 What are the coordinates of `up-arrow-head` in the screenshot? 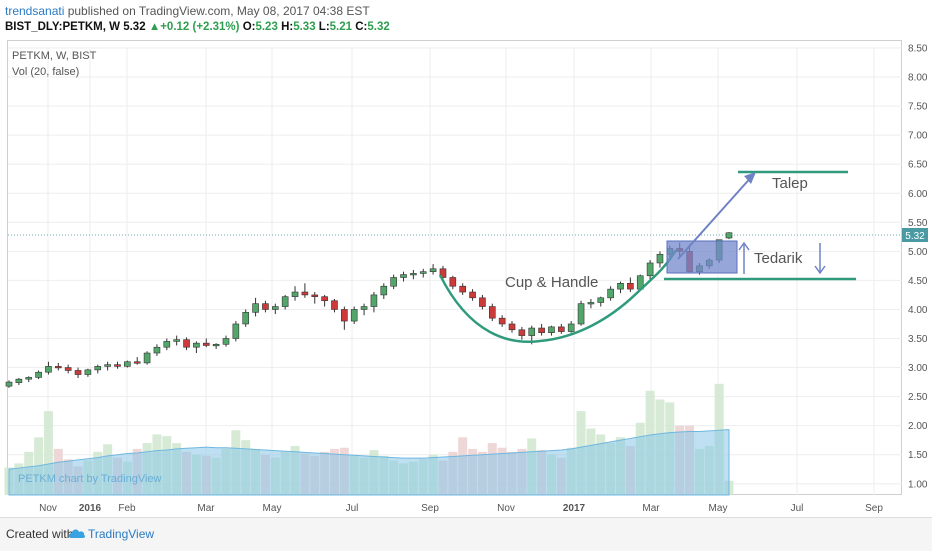 It's located at (744, 246).